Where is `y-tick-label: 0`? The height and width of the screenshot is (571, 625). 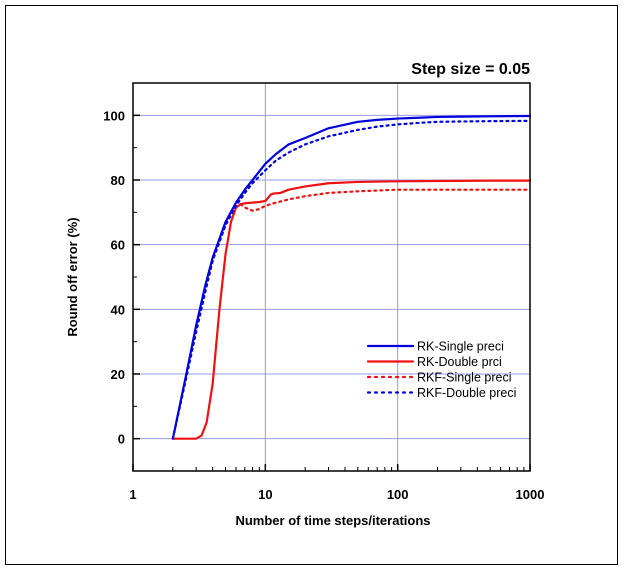
y-tick-label: 0 is located at coordinates (121, 439).